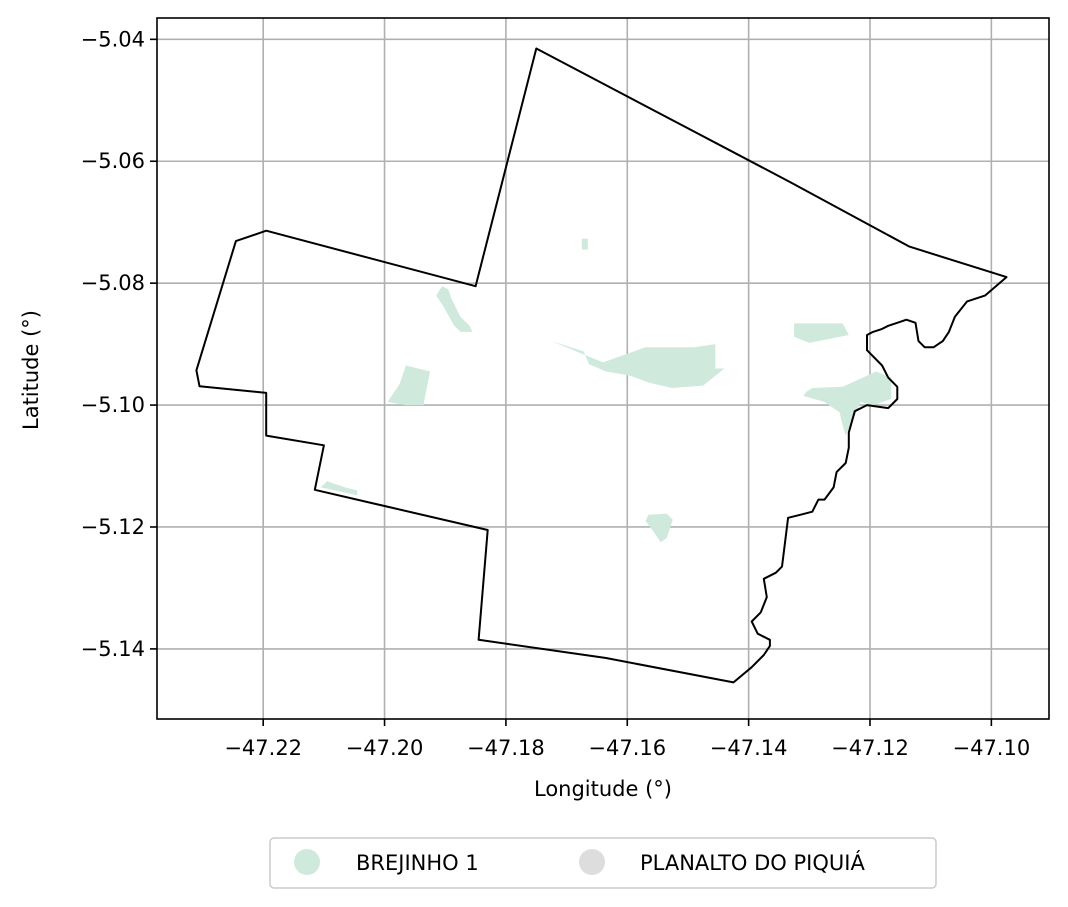 This screenshot has width=1068, height=907. What do you see at coordinates (417, 863) in the screenshot?
I see `legend-label: BREJINHO 1` at bounding box center [417, 863].